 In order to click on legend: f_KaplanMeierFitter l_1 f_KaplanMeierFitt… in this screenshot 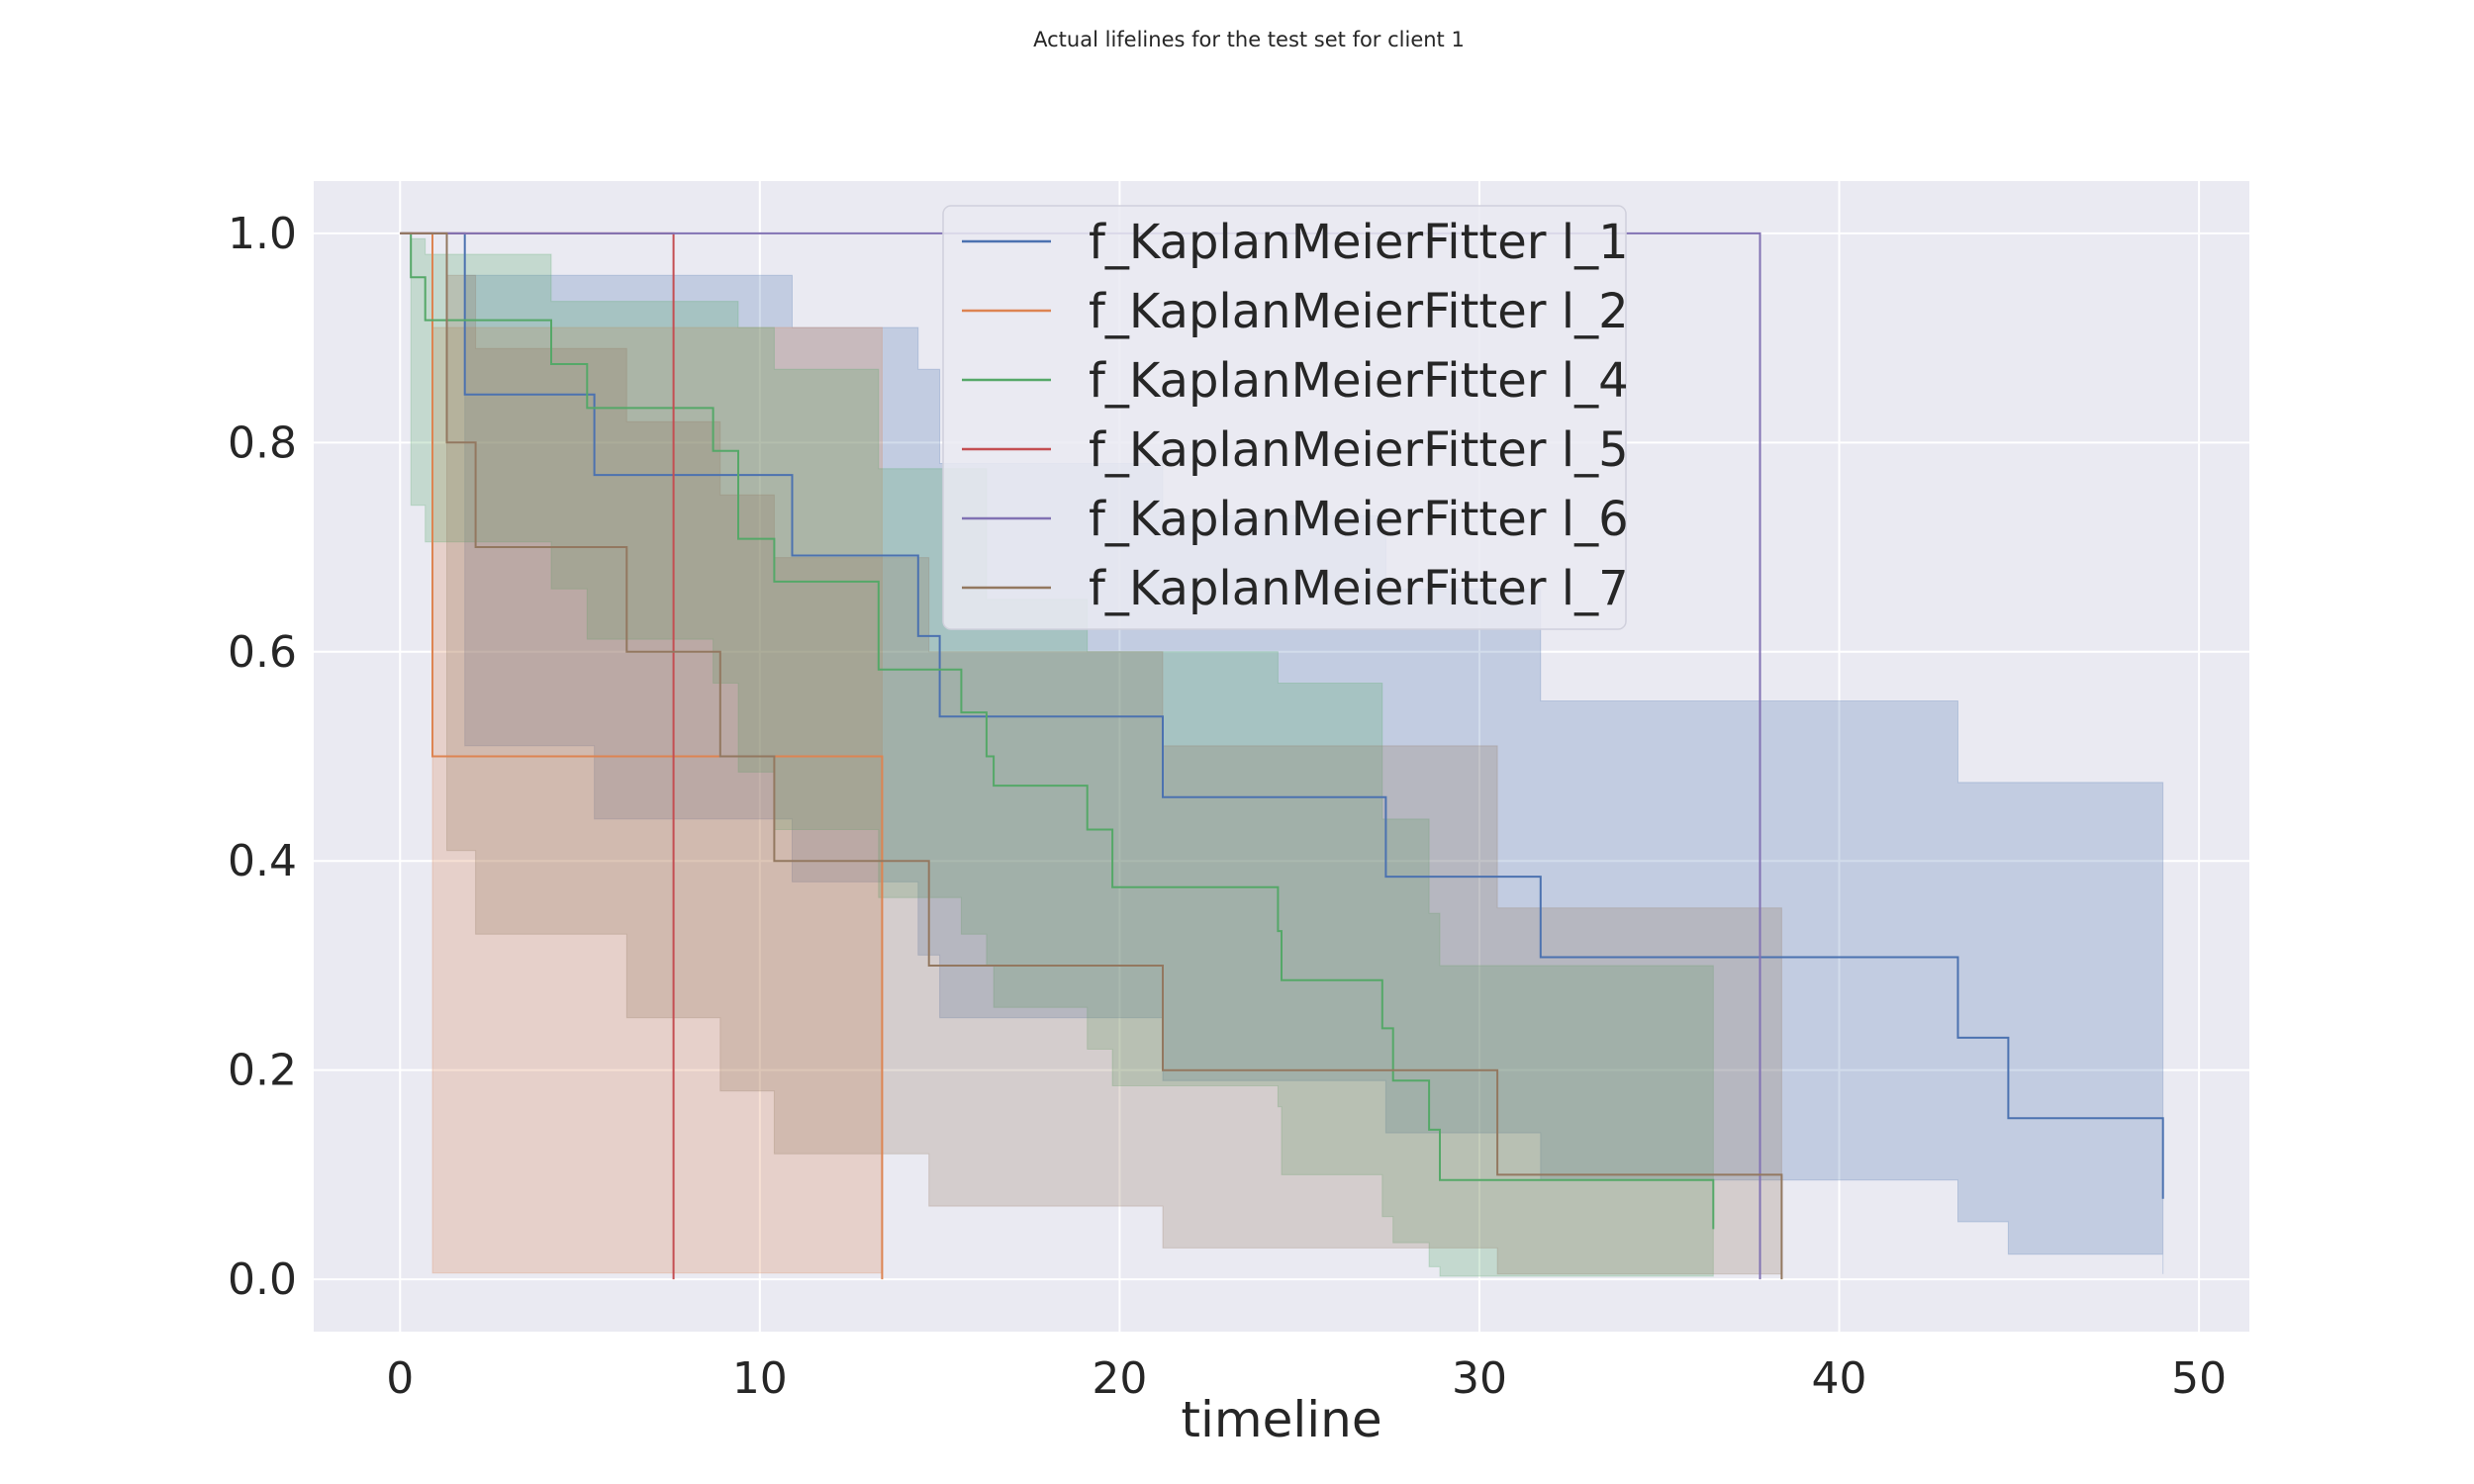, I will do `click(1286, 417)`.